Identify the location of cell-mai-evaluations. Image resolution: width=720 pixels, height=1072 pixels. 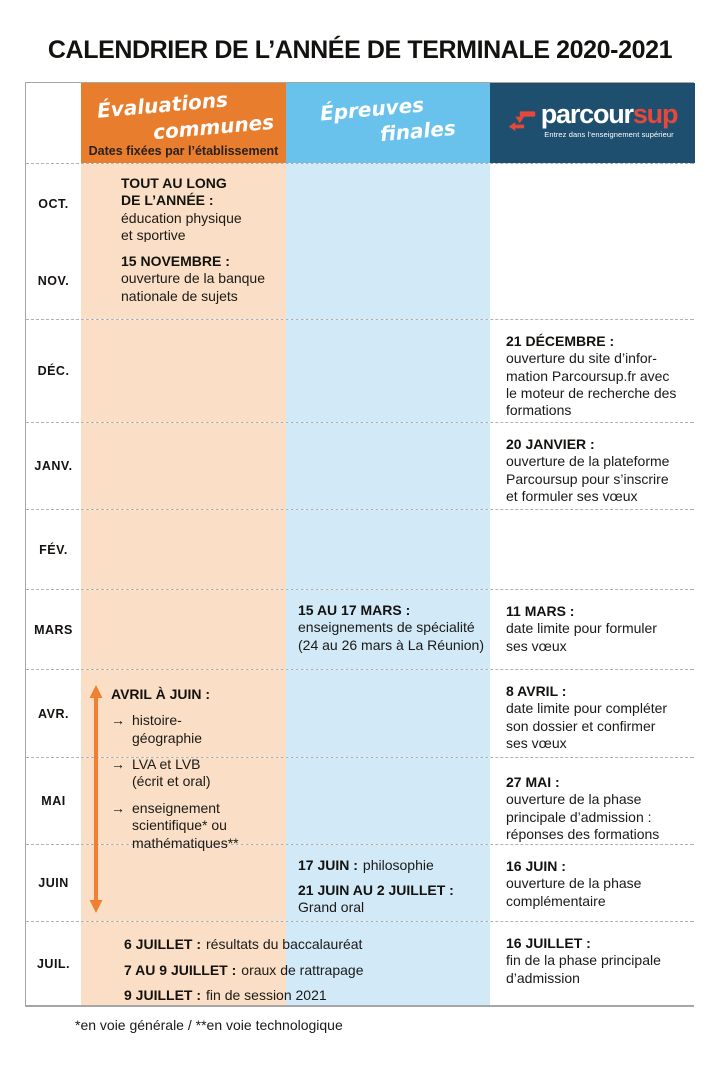
(183, 801).